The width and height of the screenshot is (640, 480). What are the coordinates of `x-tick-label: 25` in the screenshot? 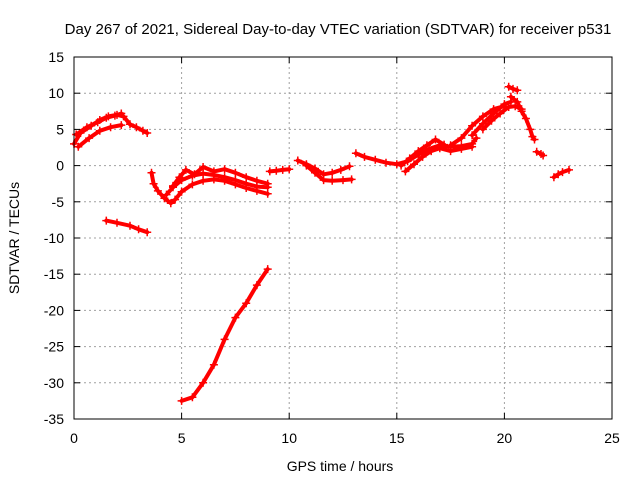 It's located at (612, 438).